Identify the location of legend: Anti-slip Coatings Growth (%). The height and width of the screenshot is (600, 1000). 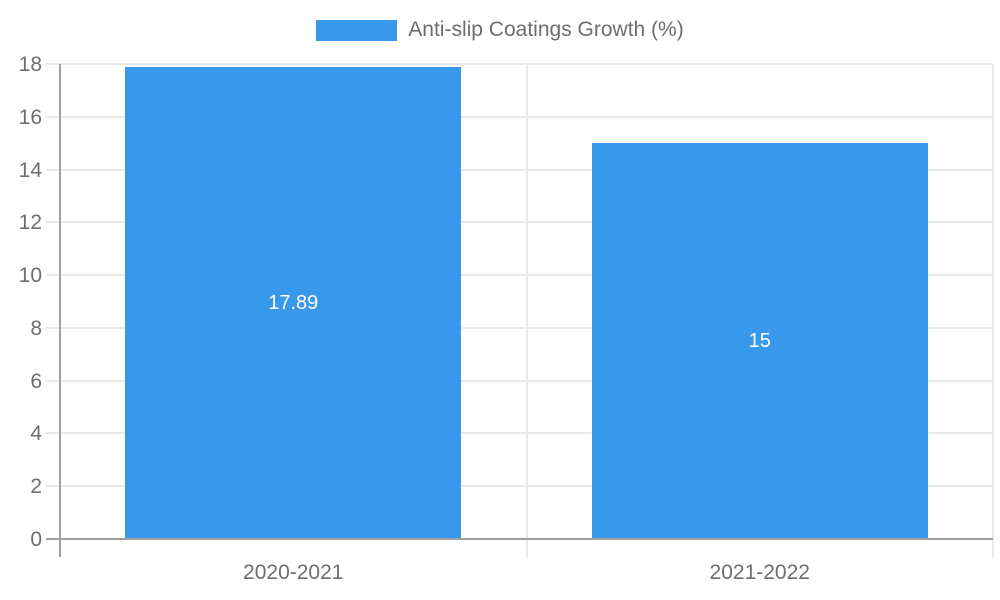
(500, 30).